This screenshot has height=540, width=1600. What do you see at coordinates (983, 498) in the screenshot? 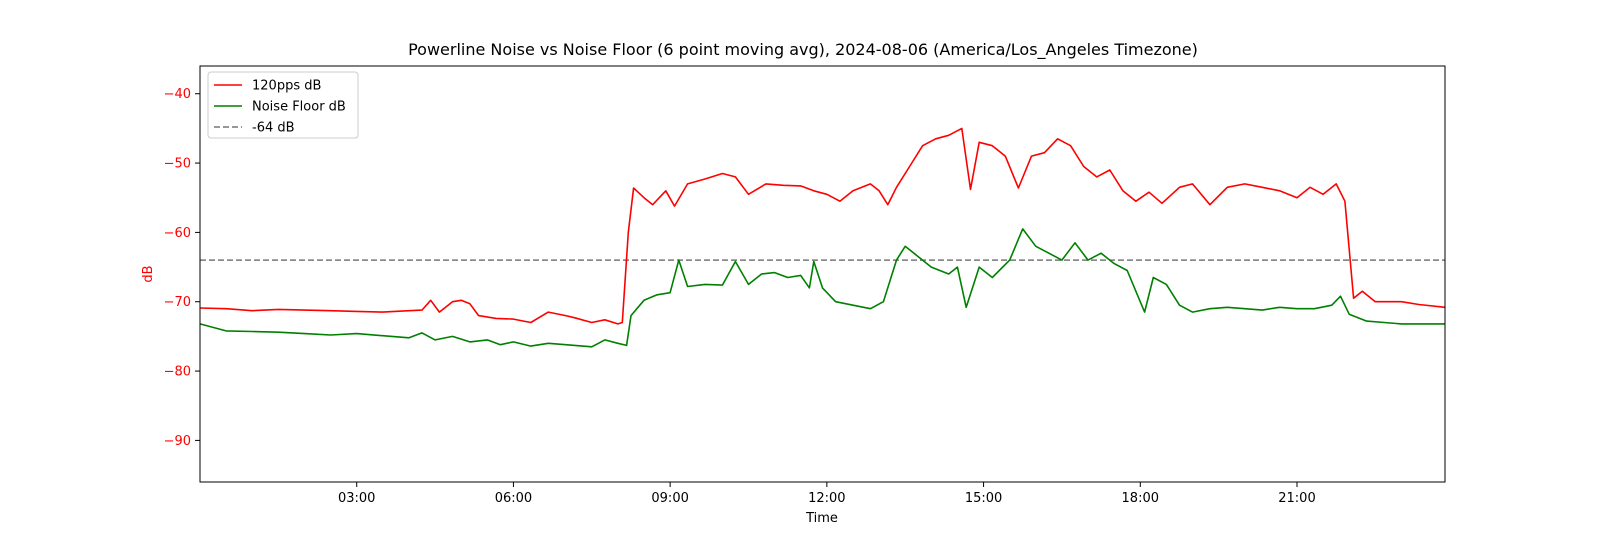
I see `x-tick-label: 15:00` at bounding box center [983, 498].